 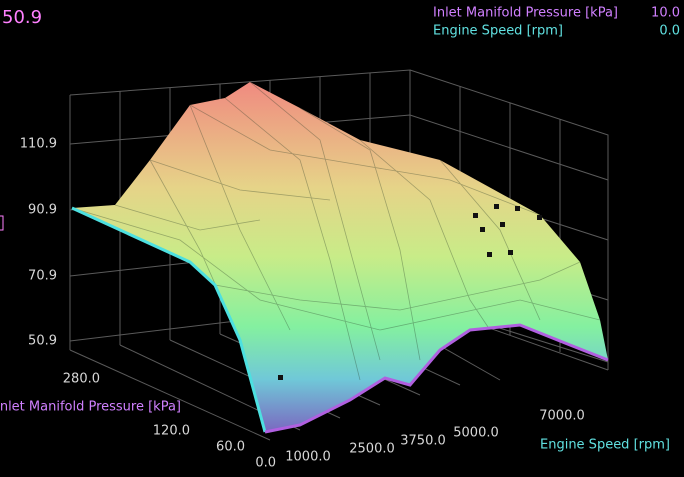 What do you see at coordinates (171, 431) in the screenshot?
I see `y-tick-label: 120.0` at bounding box center [171, 431].